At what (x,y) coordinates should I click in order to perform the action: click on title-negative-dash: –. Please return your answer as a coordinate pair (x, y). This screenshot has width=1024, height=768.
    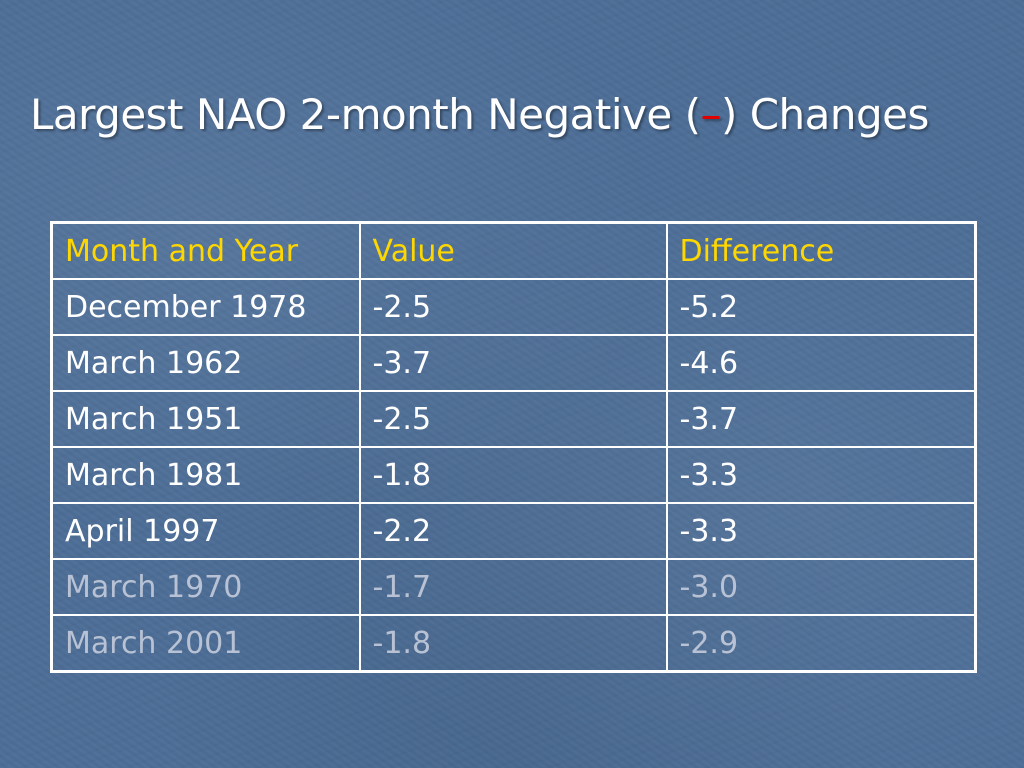
    Looking at the image, I should click on (710, 114).